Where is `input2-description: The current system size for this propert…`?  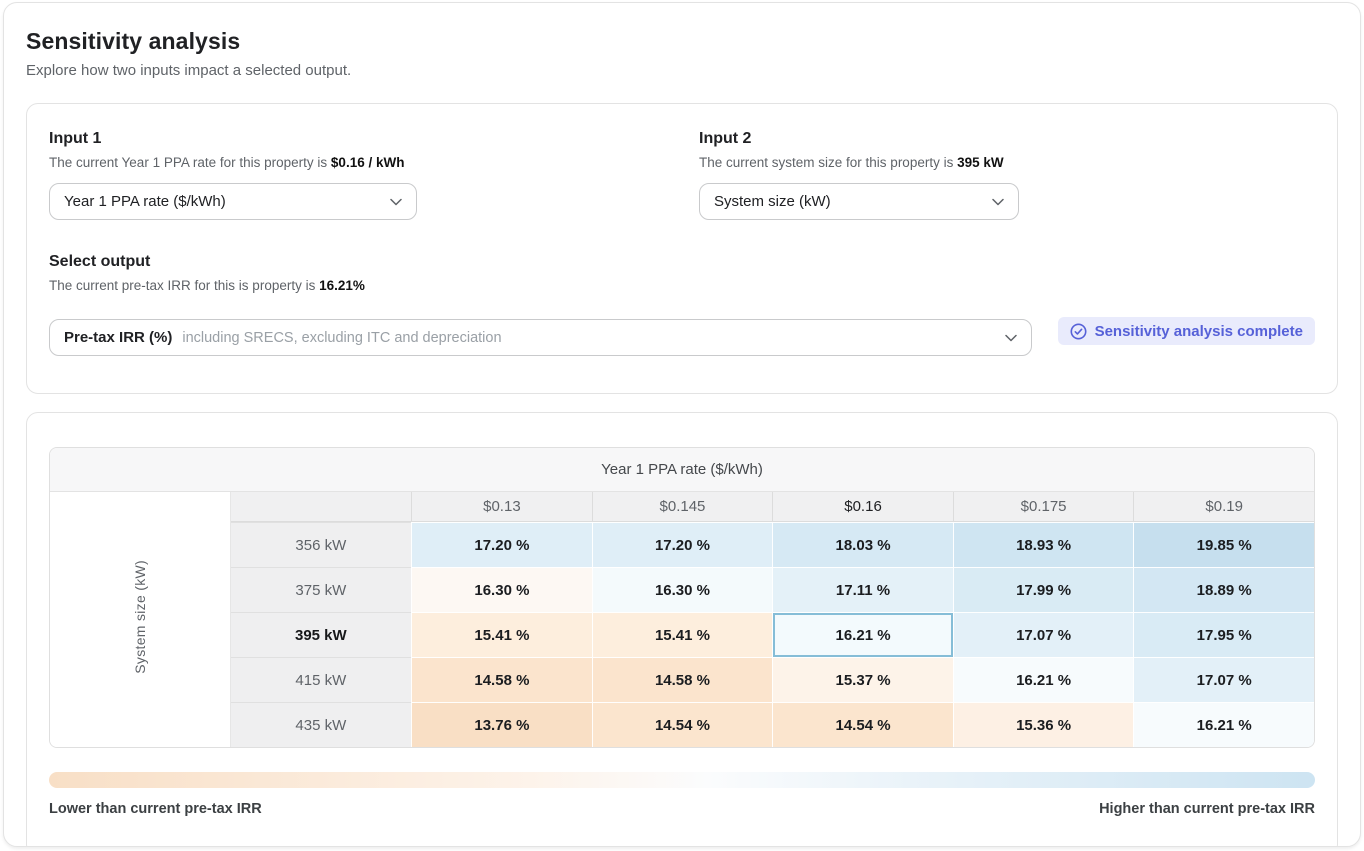 input2-description: The current system size for this propert… is located at coordinates (1007, 162).